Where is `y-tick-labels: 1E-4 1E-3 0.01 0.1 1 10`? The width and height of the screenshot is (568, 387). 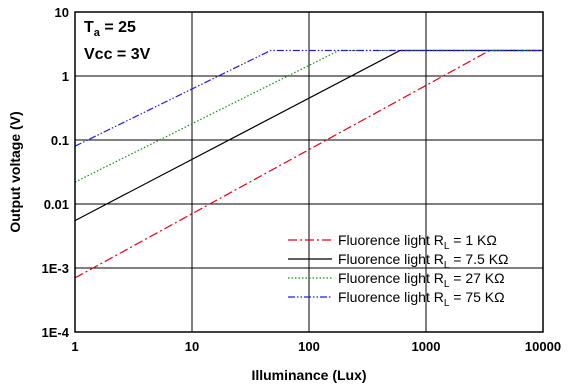
y-tick-labels: 1E-4 1E-3 0.01 0.1 1 10 is located at coordinates (56, 172).